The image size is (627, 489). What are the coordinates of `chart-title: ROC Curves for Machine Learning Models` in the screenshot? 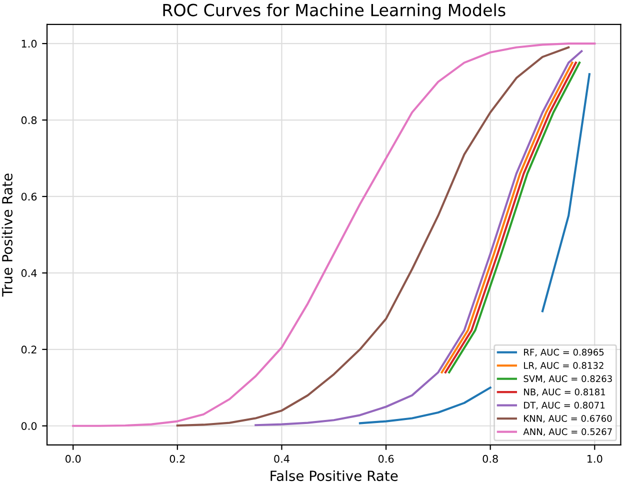 It's located at (334, 11).